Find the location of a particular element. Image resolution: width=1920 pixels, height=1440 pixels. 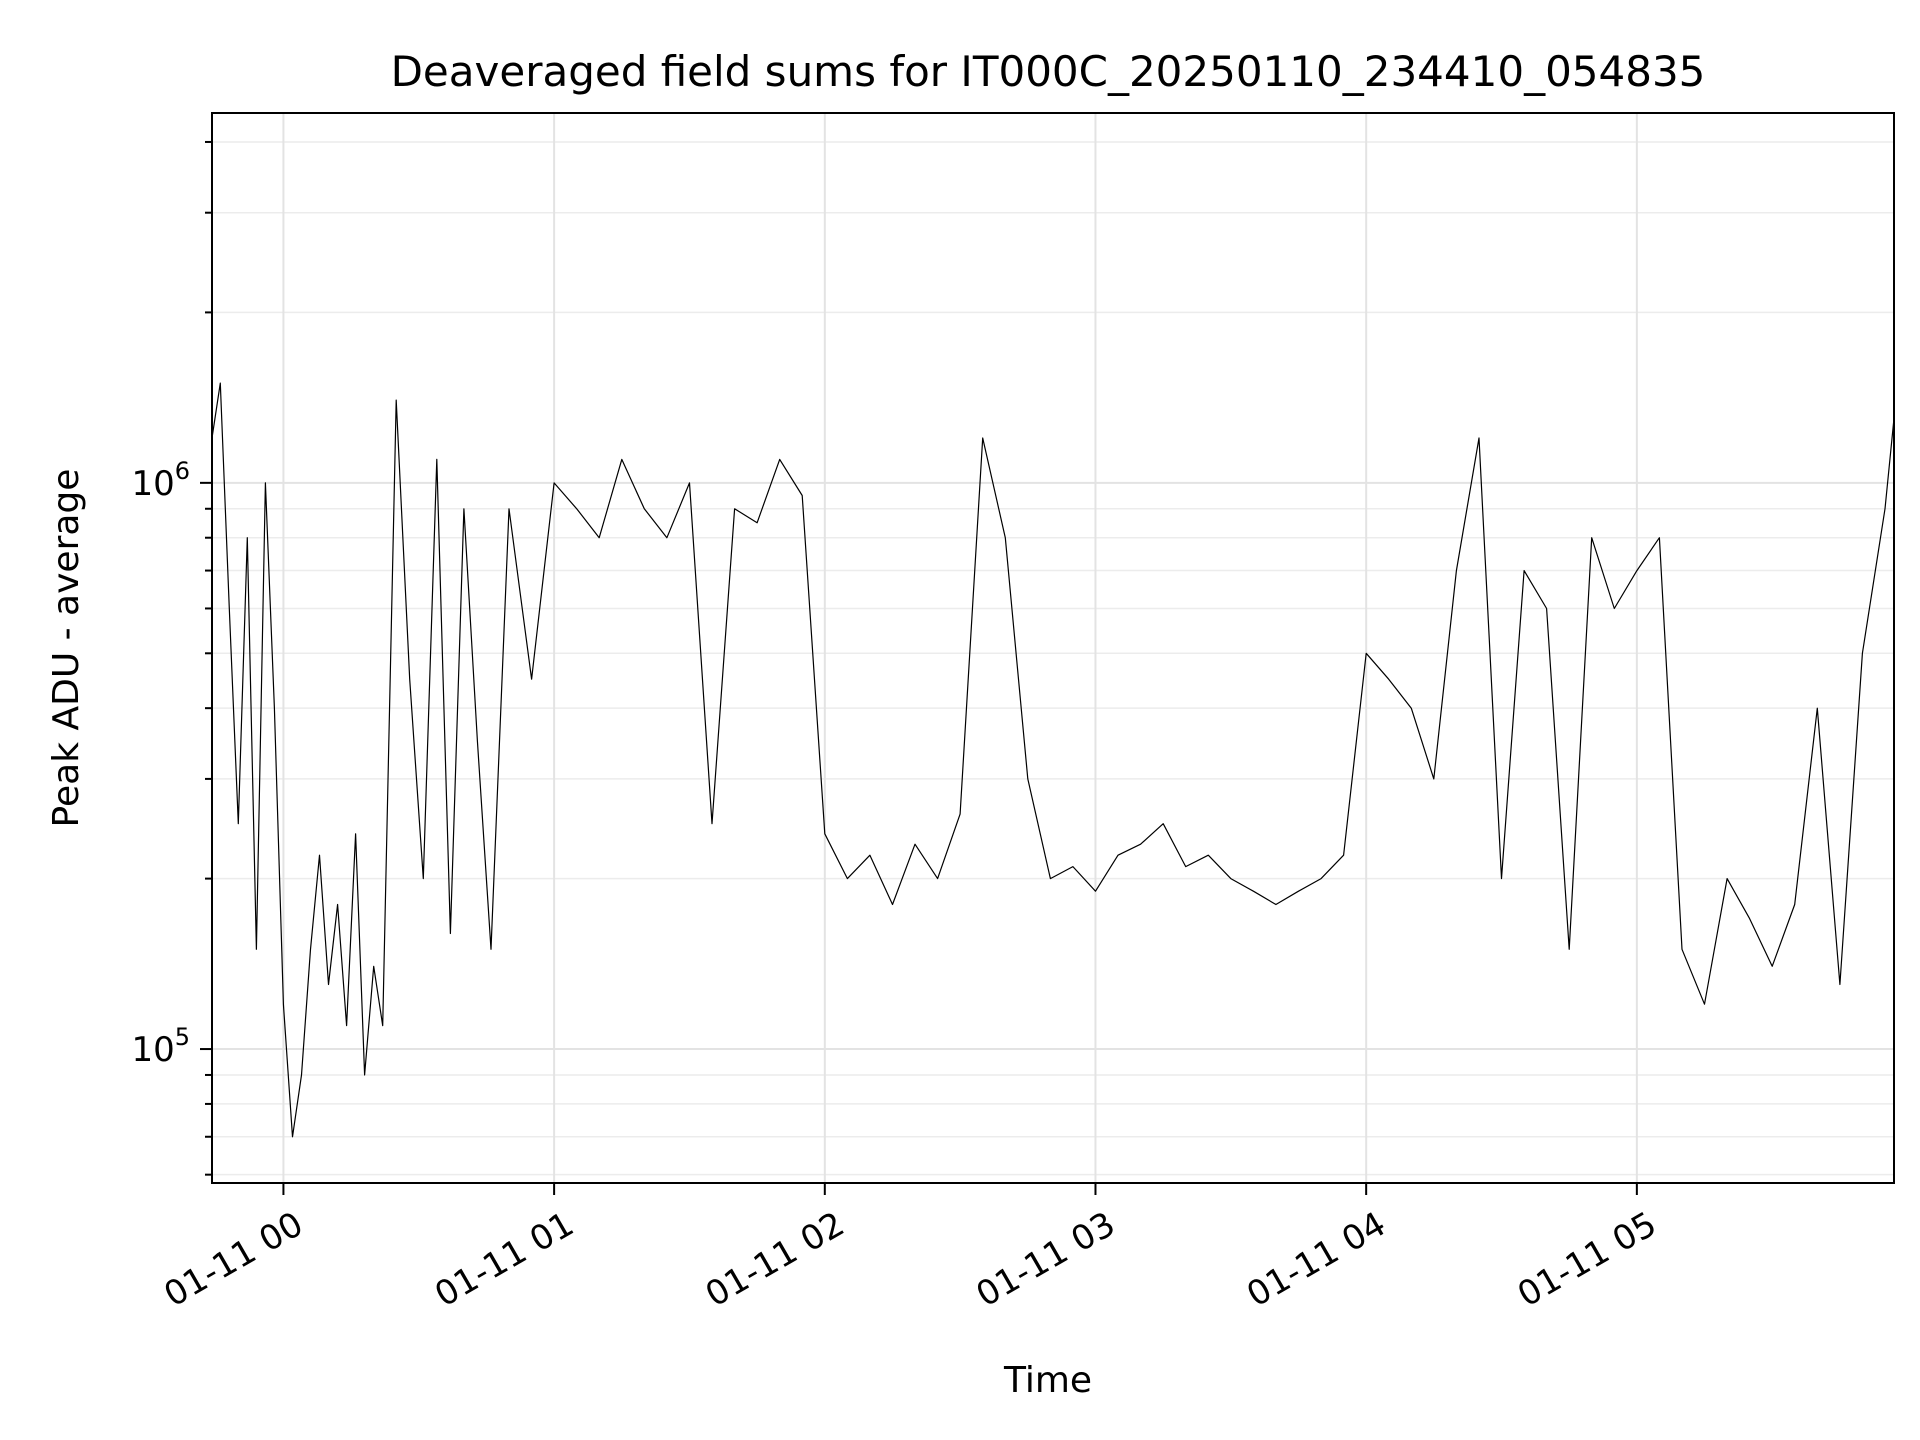

x-tick-label: 01-11 02 is located at coordinates (775, 1259).